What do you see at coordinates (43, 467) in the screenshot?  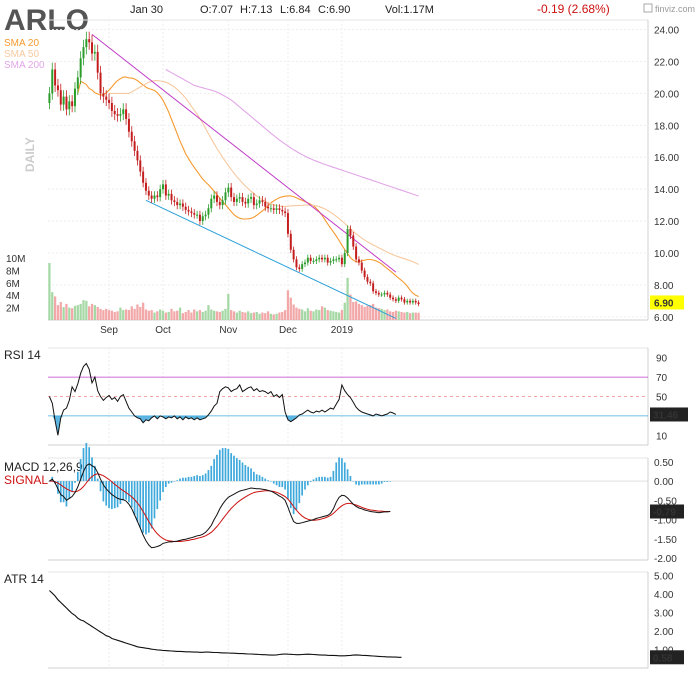 I see `macd-title: MACD 12,26,9` at bounding box center [43, 467].